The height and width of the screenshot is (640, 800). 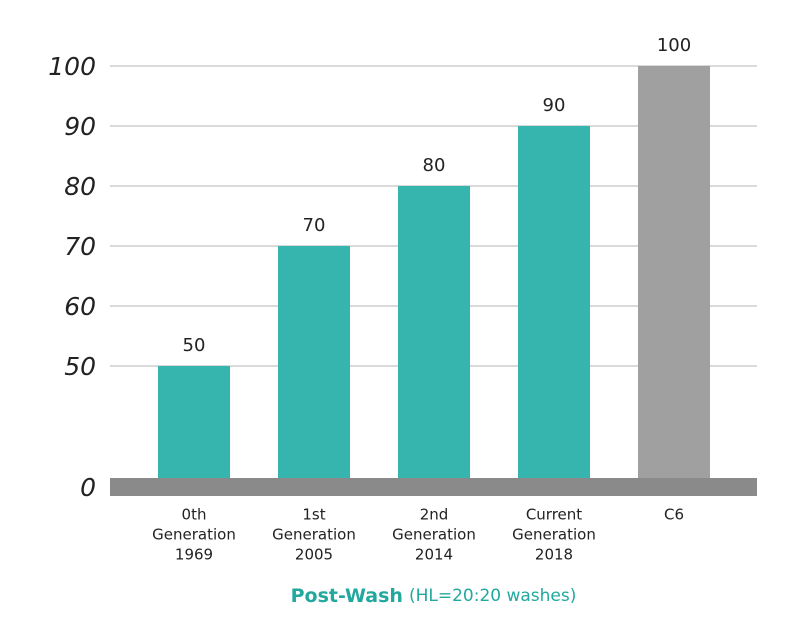 I want to click on x-label-note: (HL=20:20 washes), so click(x=492, y=596).